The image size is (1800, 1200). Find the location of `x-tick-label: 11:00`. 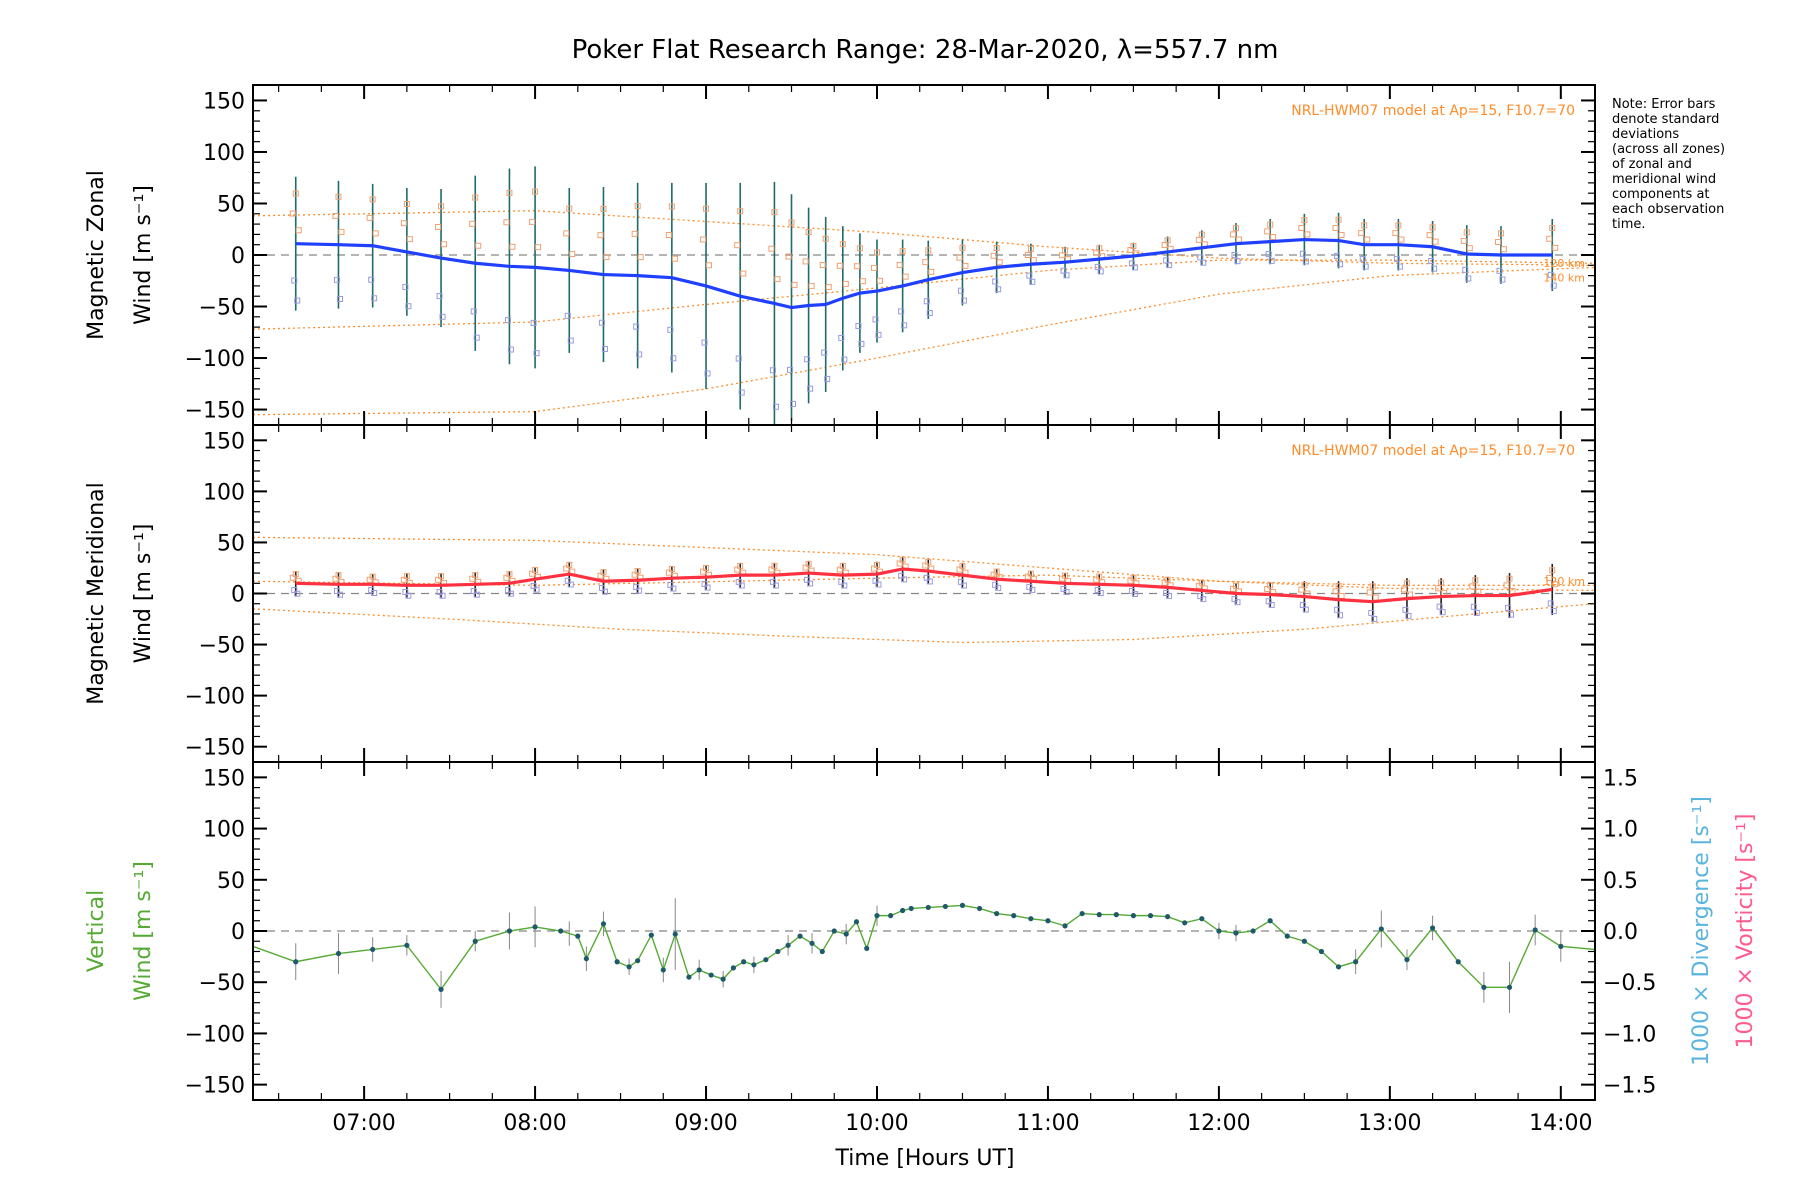

x-tick-label: 11:00 is located at coordinates (1047, 1123).